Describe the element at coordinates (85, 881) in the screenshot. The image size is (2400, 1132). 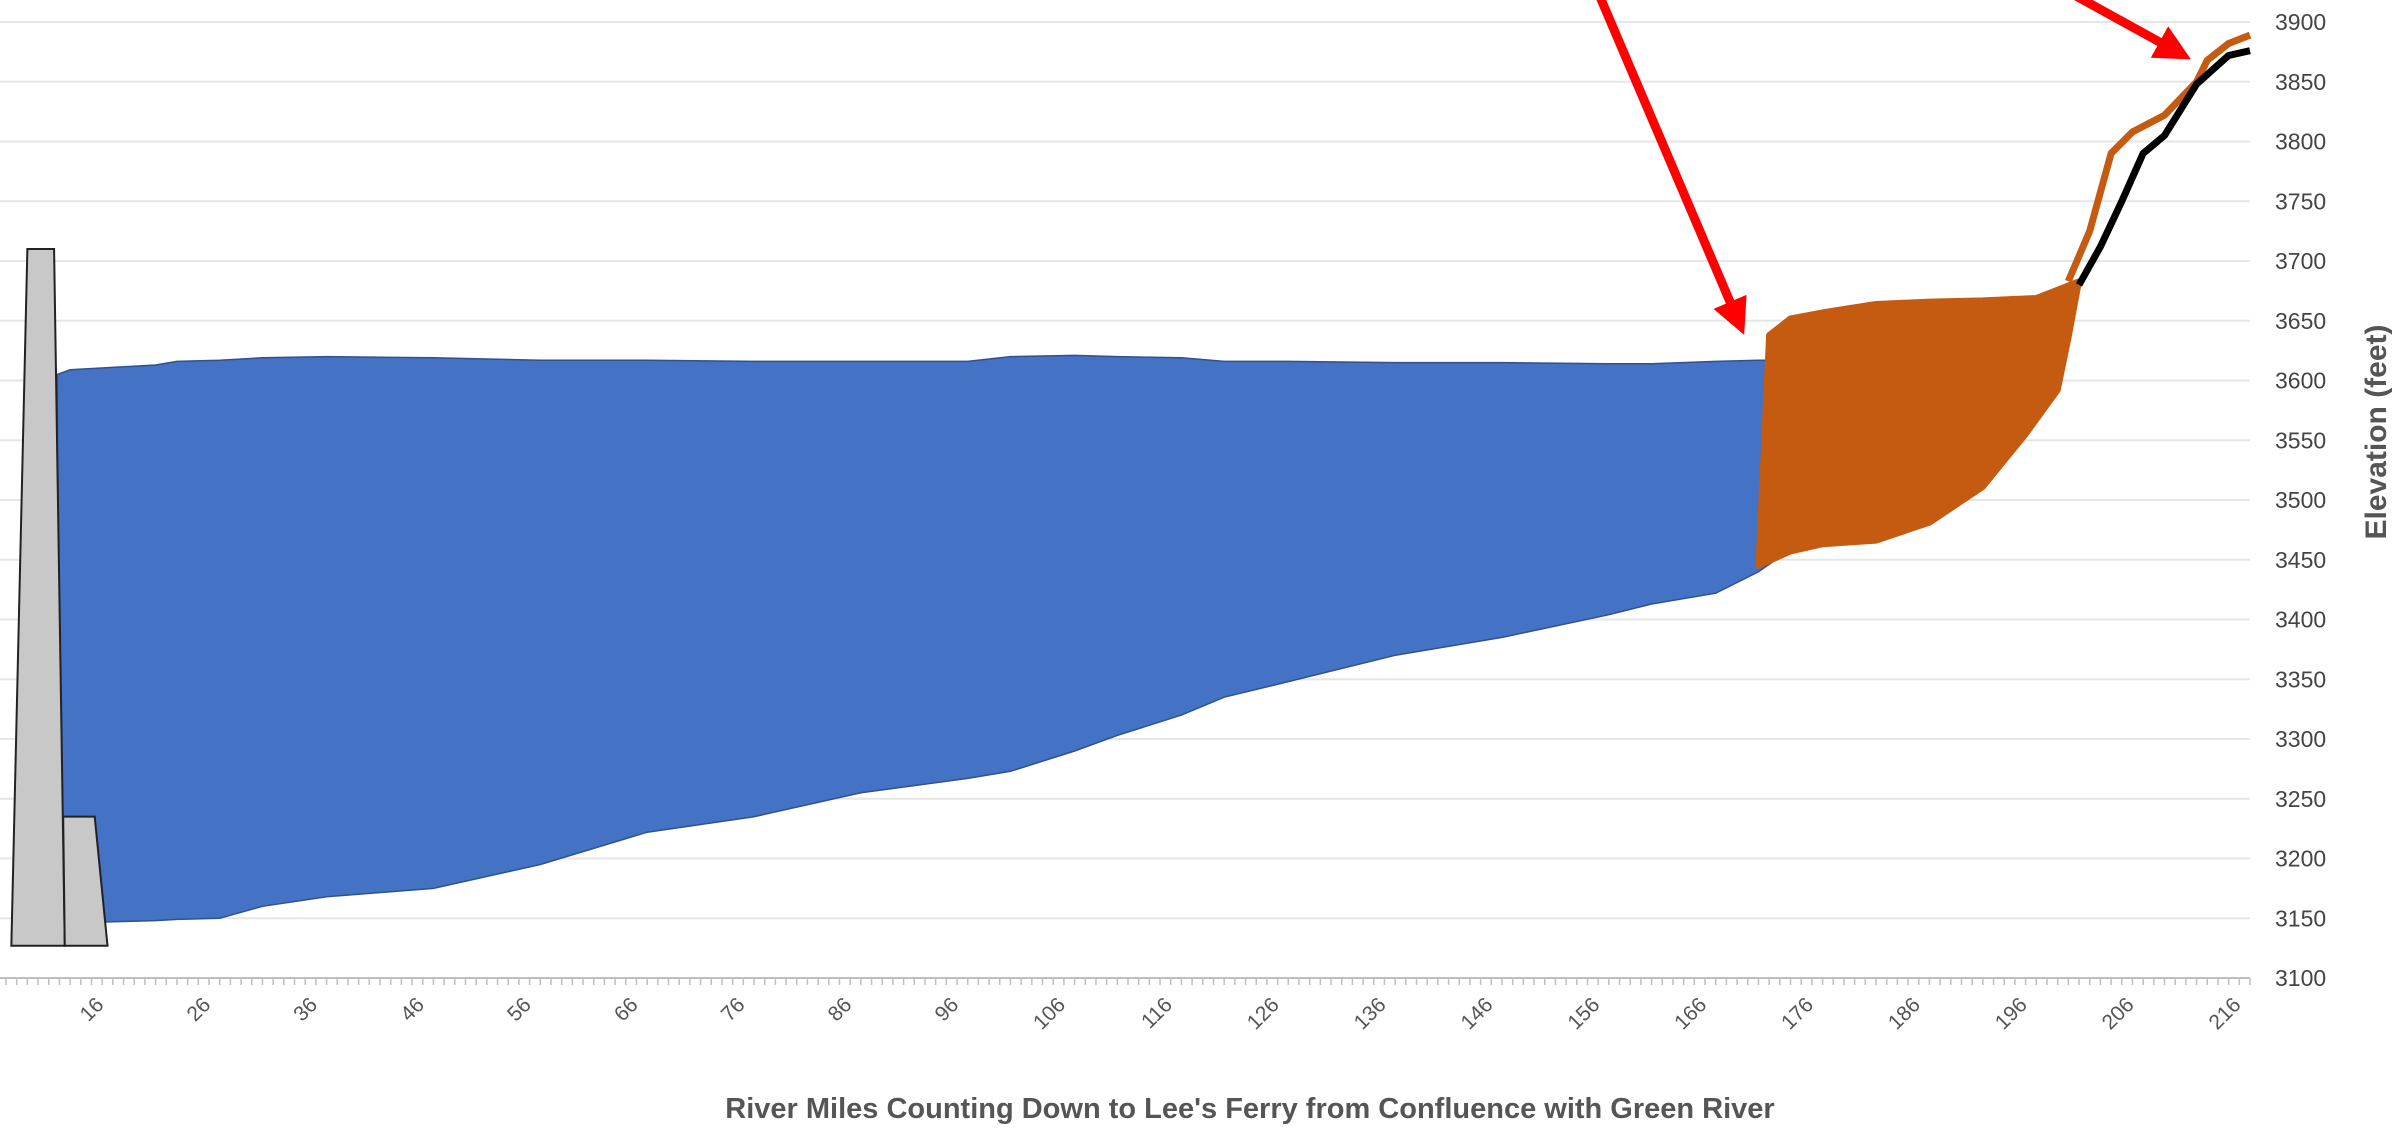
I see `dam-step` at that location.